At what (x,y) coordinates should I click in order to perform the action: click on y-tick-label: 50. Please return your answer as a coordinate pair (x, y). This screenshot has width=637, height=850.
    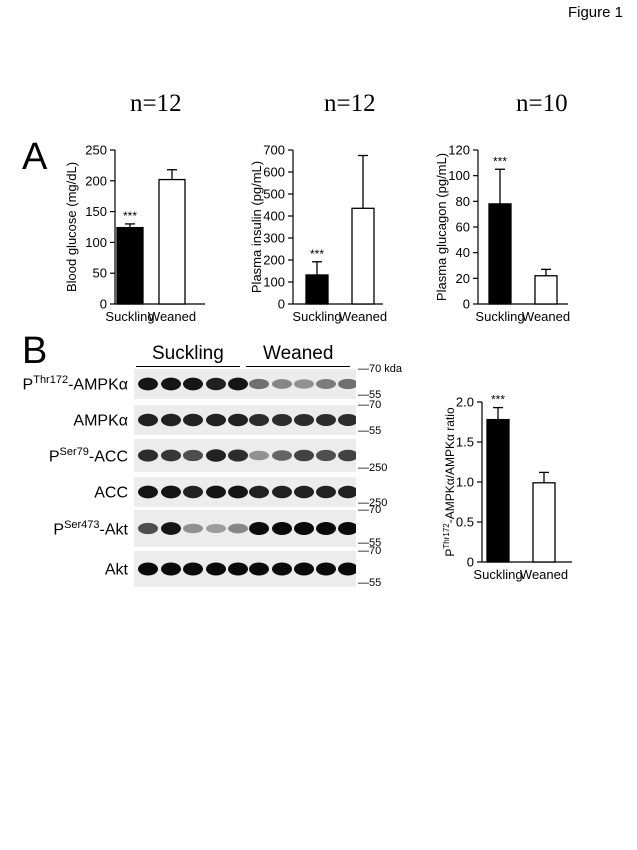
    Looking at the image, I should click on (100, 273).